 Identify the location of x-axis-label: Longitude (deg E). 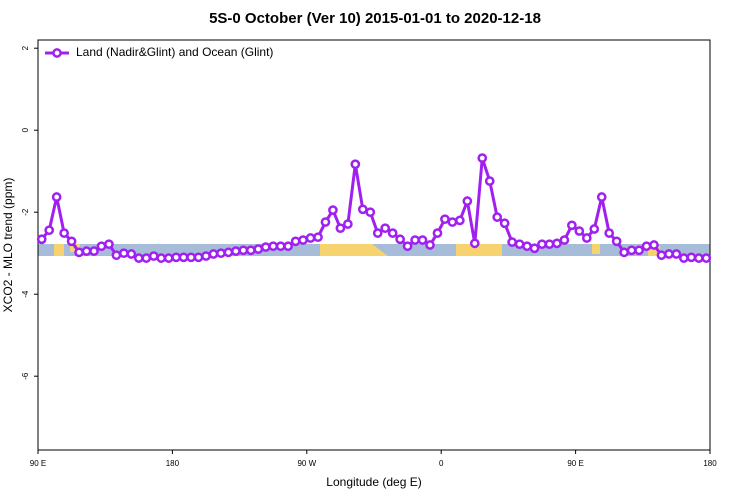
(373, 482).